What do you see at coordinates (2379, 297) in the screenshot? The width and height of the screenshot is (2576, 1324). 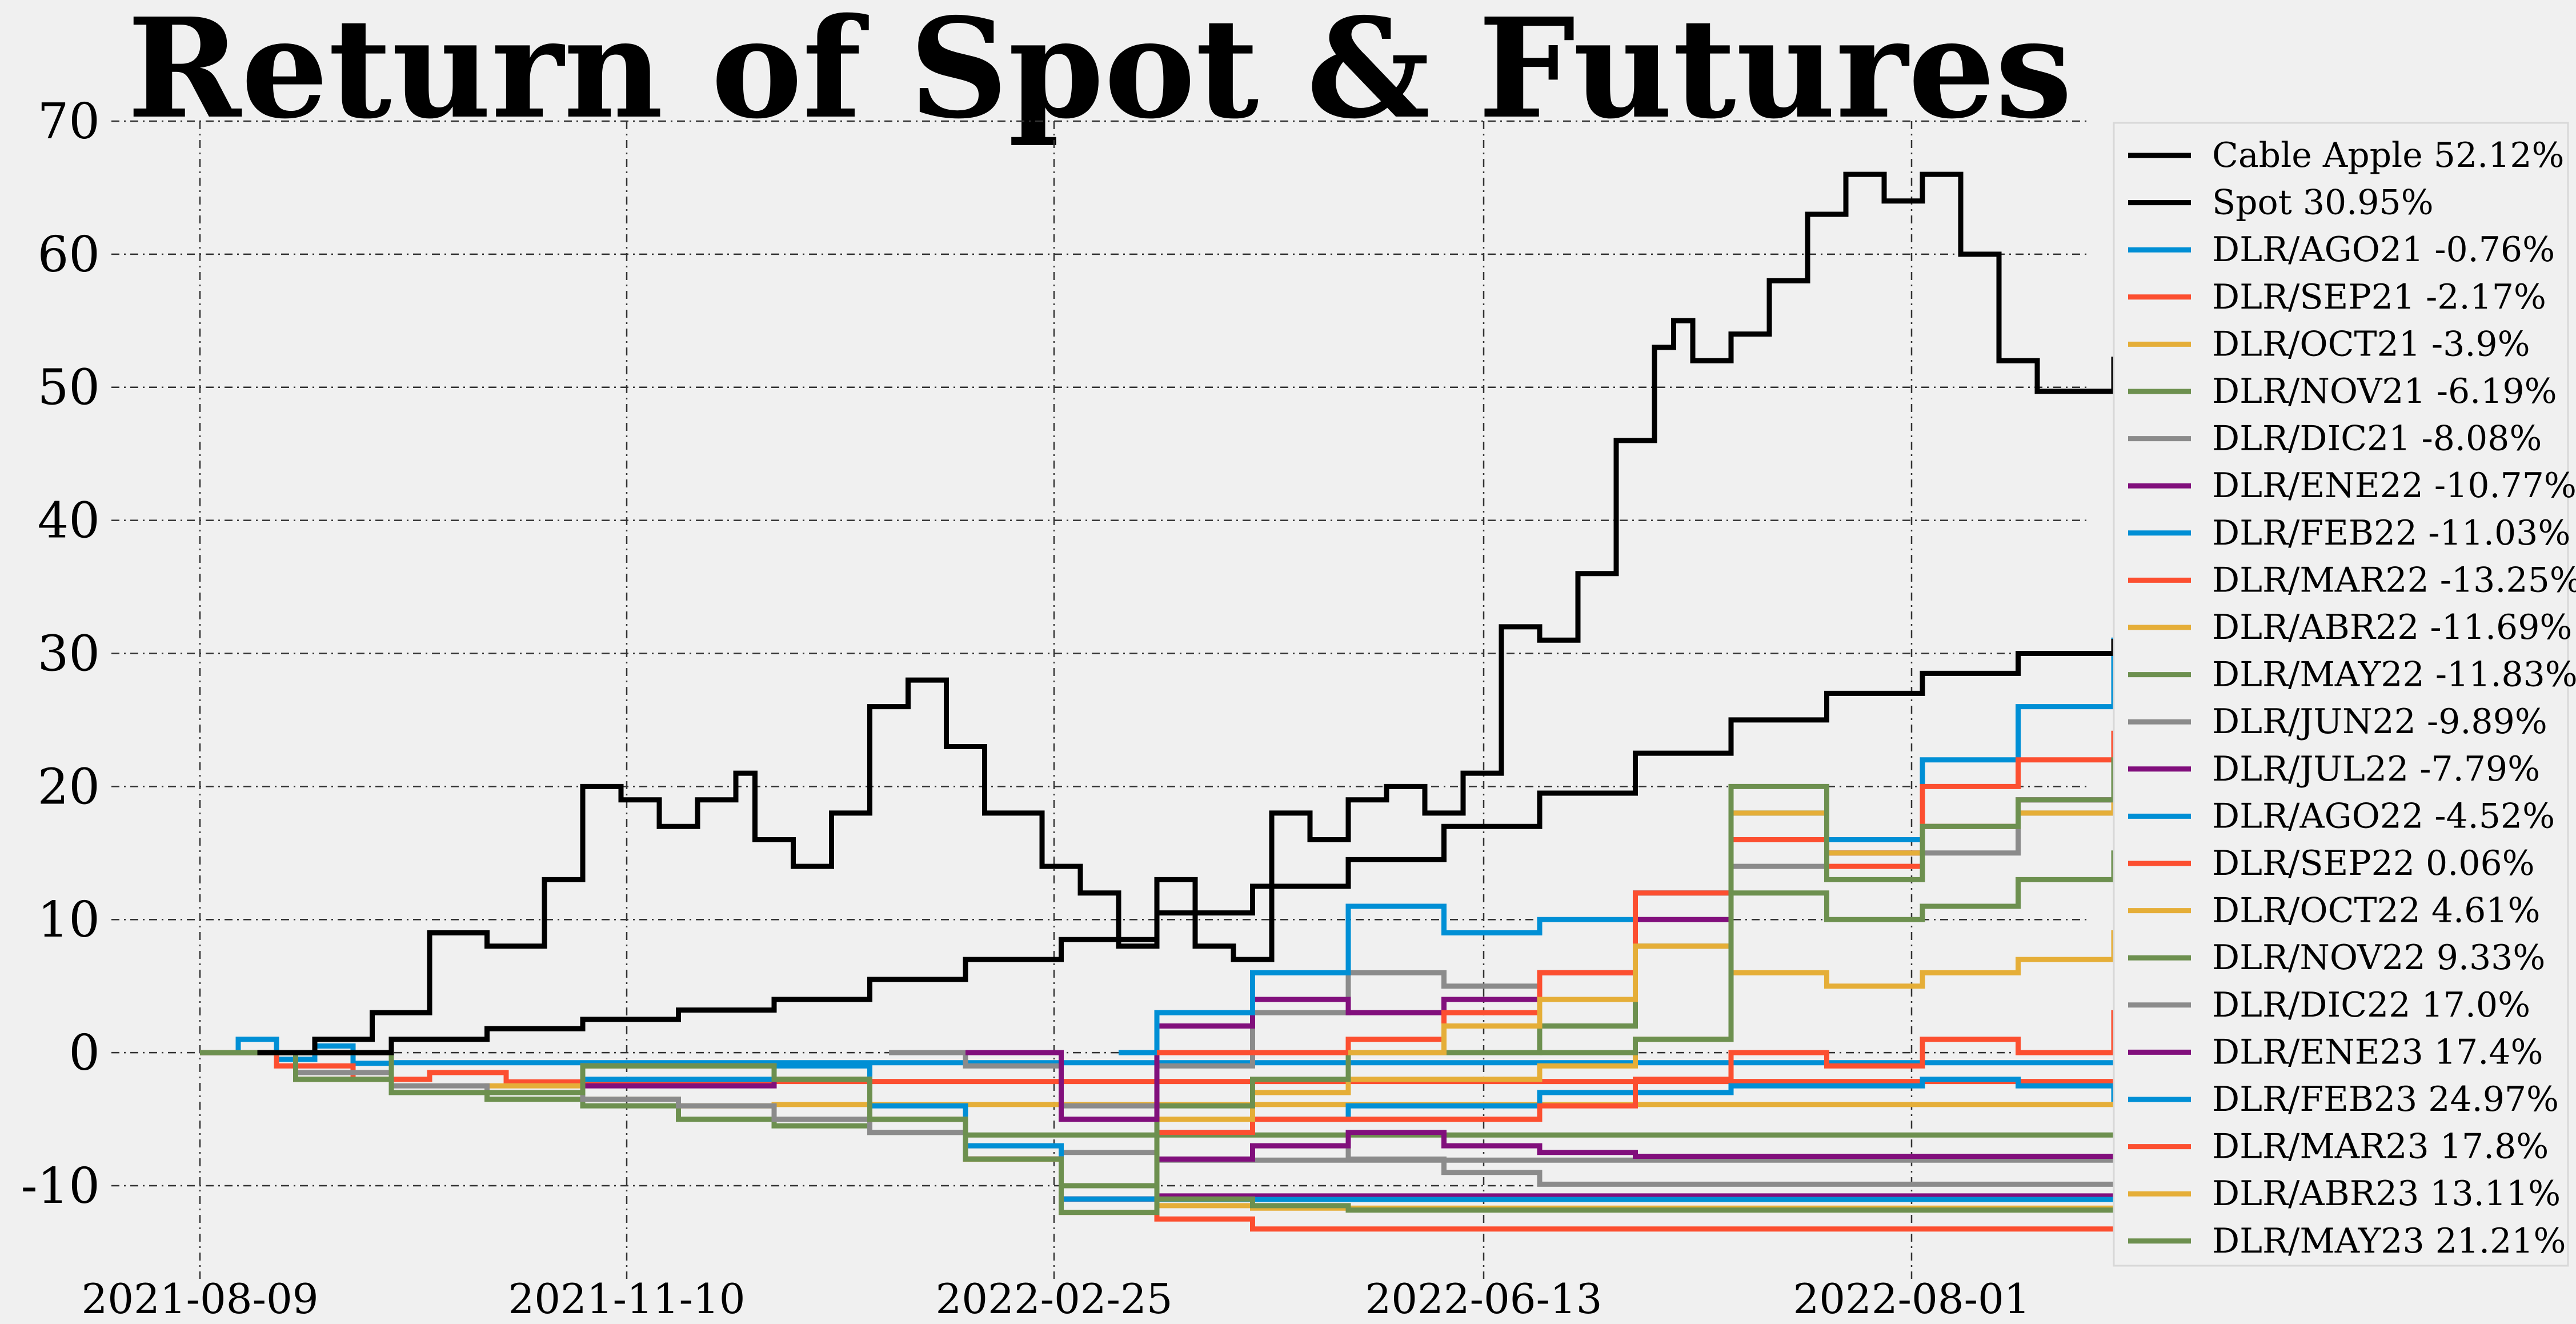 I see `legend-label: DLR/SEP21 -2.17%` at bounding box center [2379, 297].